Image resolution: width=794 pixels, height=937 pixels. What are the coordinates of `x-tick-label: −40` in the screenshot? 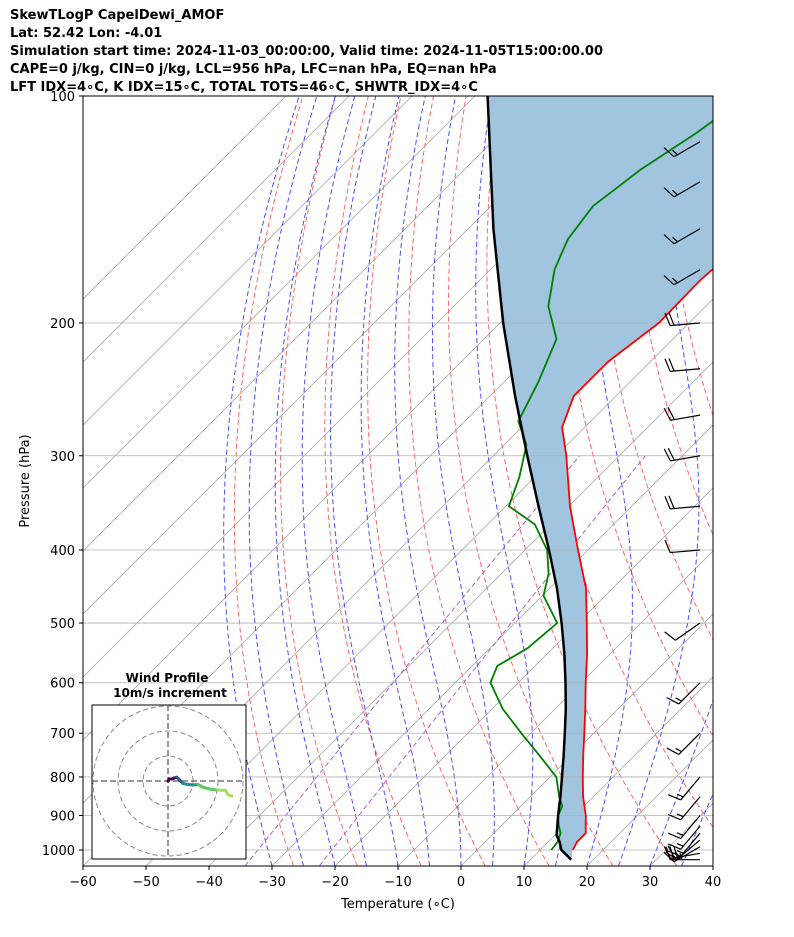 It's located at (208, 882).